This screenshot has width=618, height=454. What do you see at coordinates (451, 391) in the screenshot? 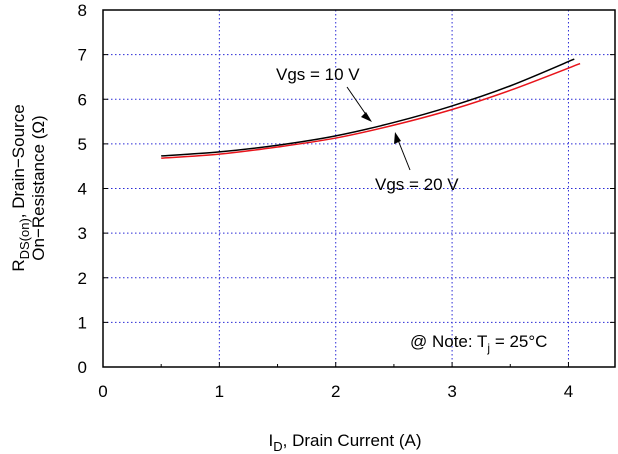
I see `x-tick-label: 3` at bounding box center [451, 391].